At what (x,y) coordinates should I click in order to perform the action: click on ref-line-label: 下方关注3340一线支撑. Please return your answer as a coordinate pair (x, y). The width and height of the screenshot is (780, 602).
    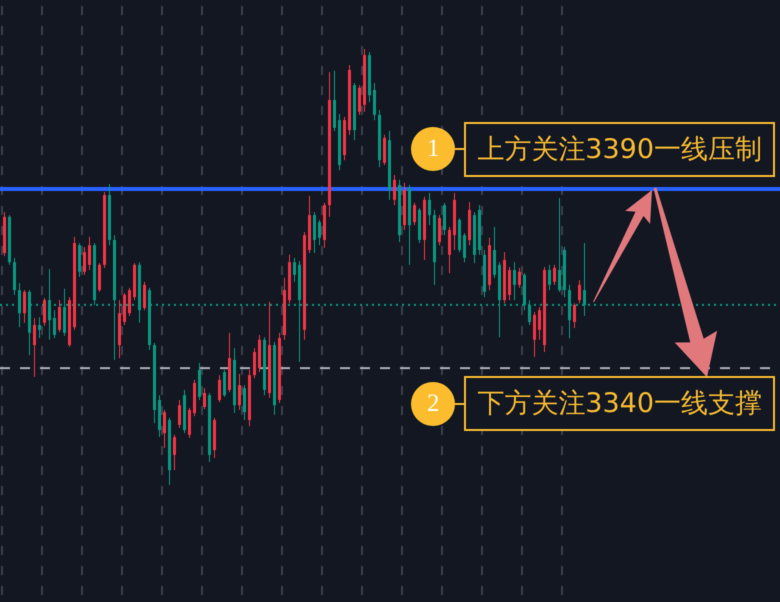
    Looking at the image, I should click on (619, 404).